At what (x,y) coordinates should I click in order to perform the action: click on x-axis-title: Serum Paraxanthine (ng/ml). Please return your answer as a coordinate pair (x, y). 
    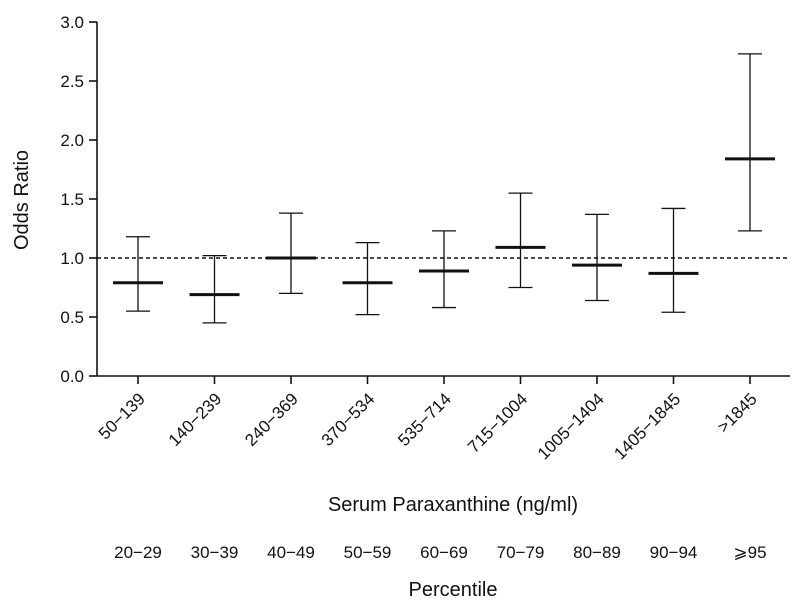
    Looking at the image, I should click on (453, 505).